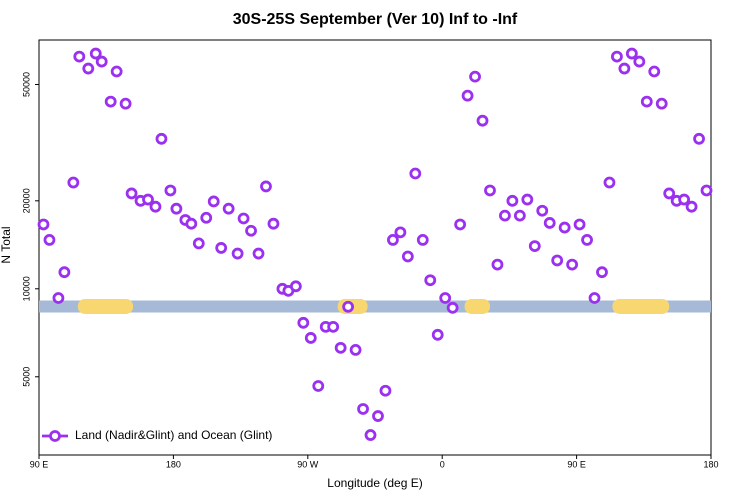 This screenshot has height=500, width=750. Describe the element at coordinates (375, 19) in the screenshot. I see `chart-title: 30S-25S September (Ver 10) Inf to -Inf` at that location.